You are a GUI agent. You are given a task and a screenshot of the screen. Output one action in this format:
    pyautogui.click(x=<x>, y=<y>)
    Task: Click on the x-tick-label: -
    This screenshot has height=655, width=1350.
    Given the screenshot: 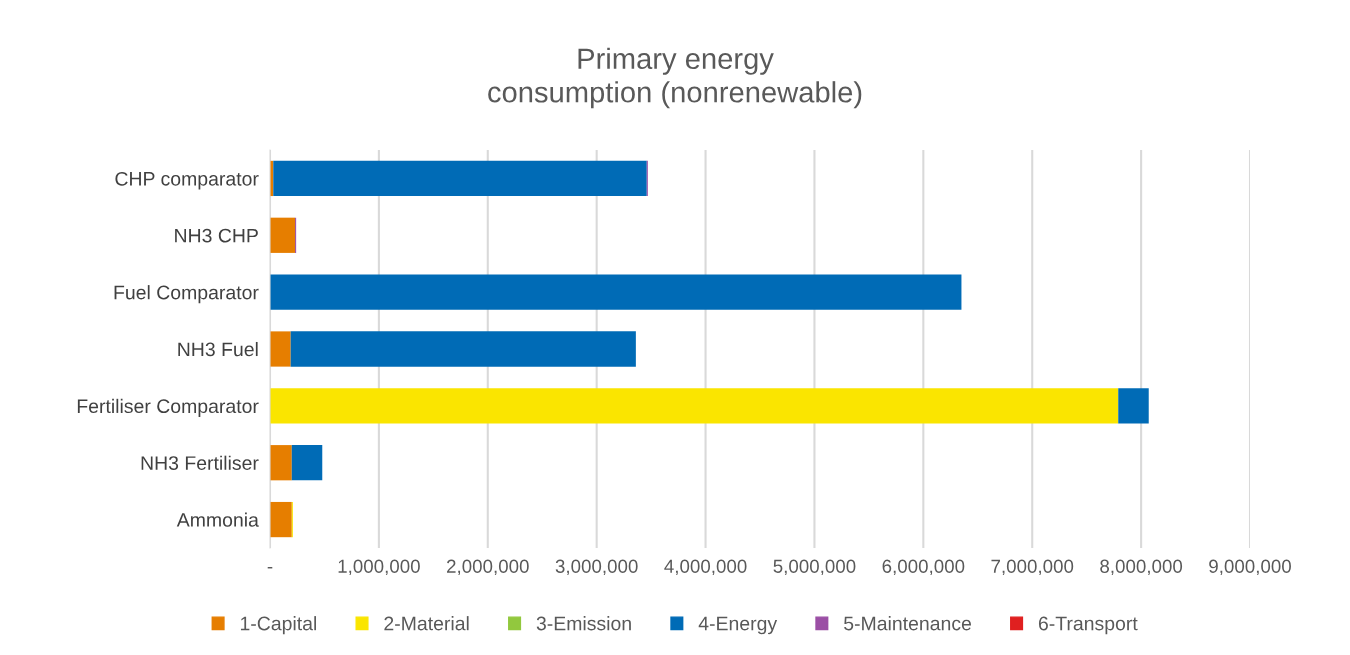 What is the action you would take?
    pyautogui.click(x=270, y=567)
    